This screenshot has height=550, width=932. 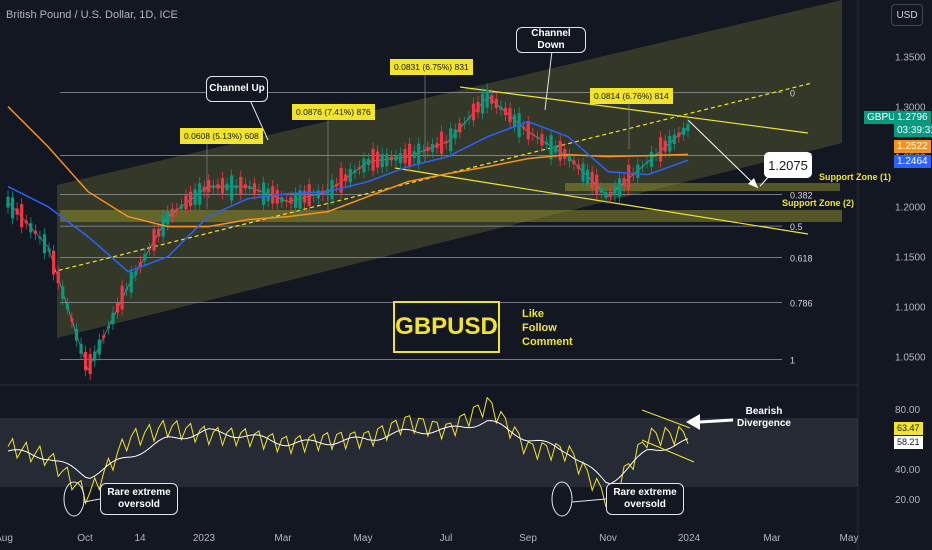 I want to click on rsi-line, so click(x=348, y=451).